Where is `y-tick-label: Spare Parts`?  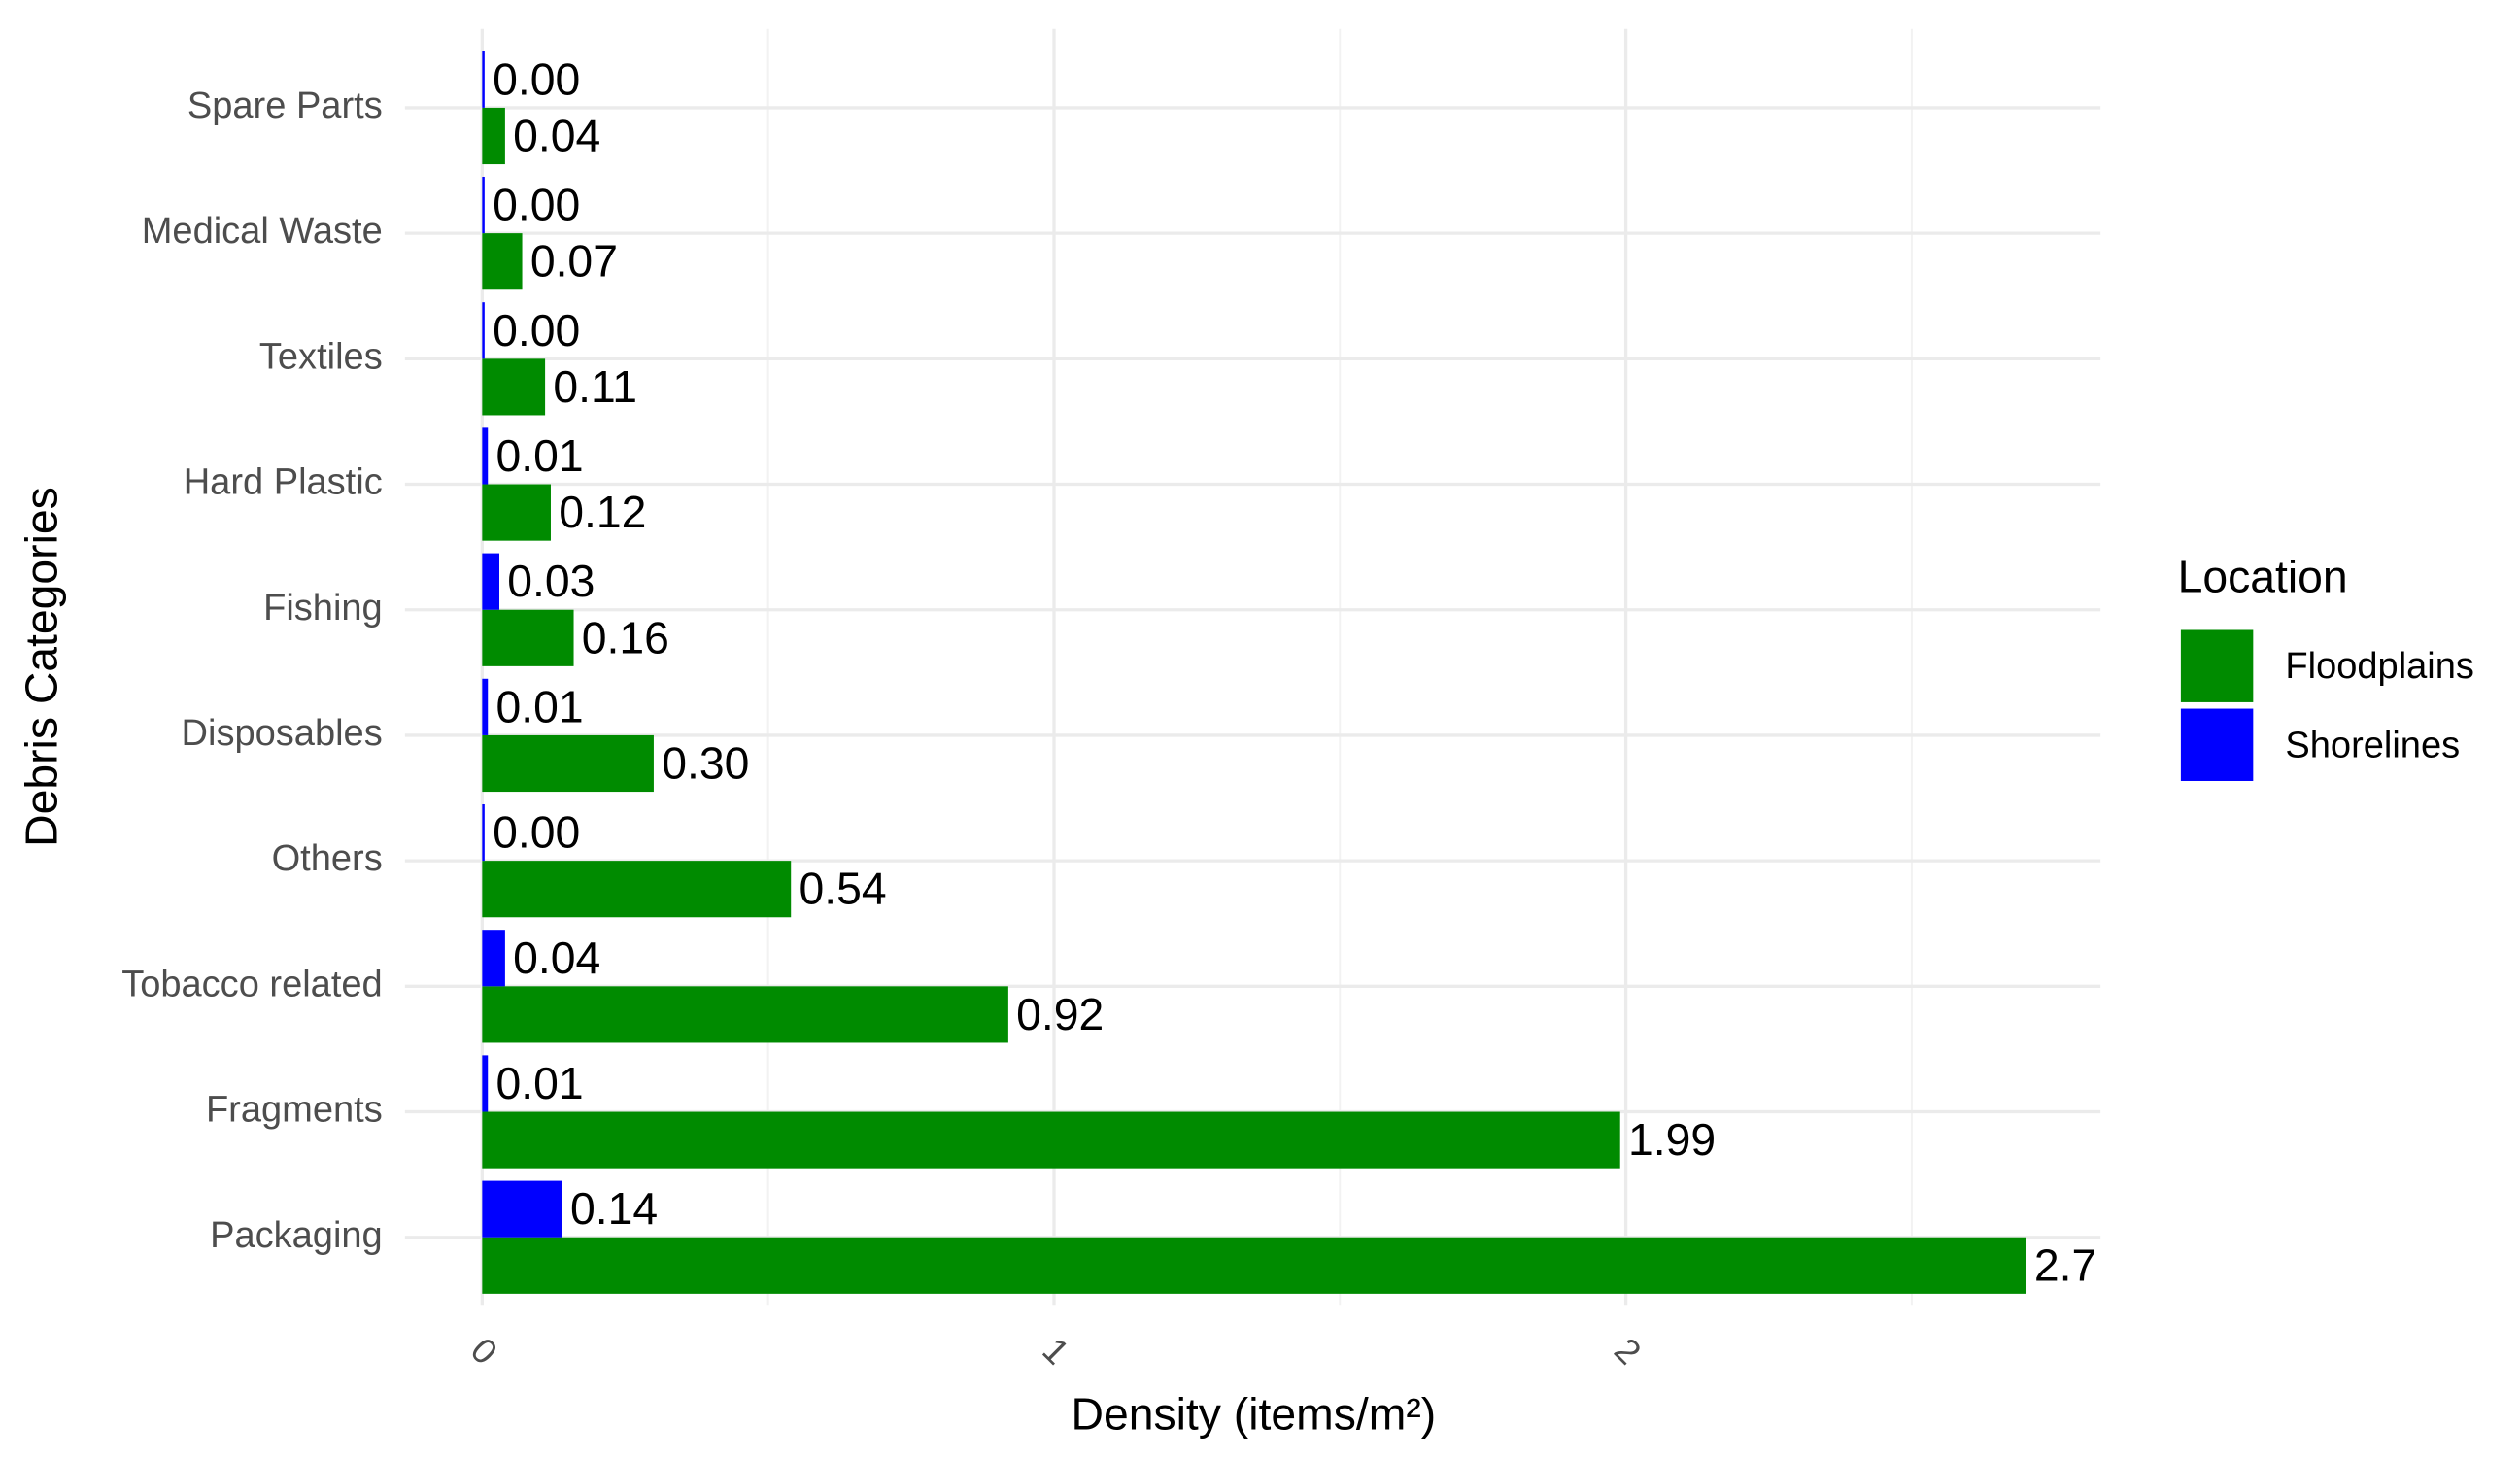 y-tick-label: Spare Parts is located at coordinates (285, 105).